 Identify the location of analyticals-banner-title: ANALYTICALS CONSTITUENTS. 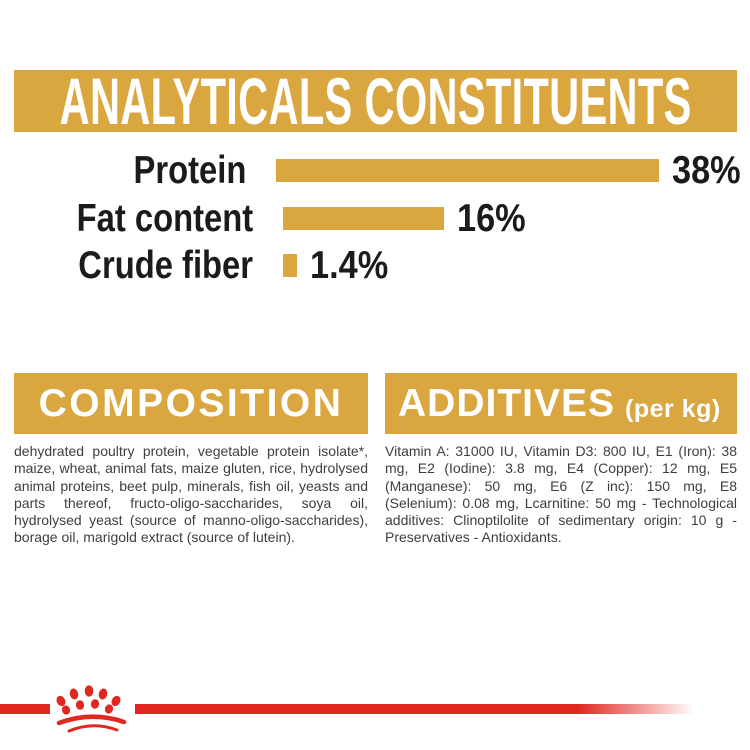
(375, 101).